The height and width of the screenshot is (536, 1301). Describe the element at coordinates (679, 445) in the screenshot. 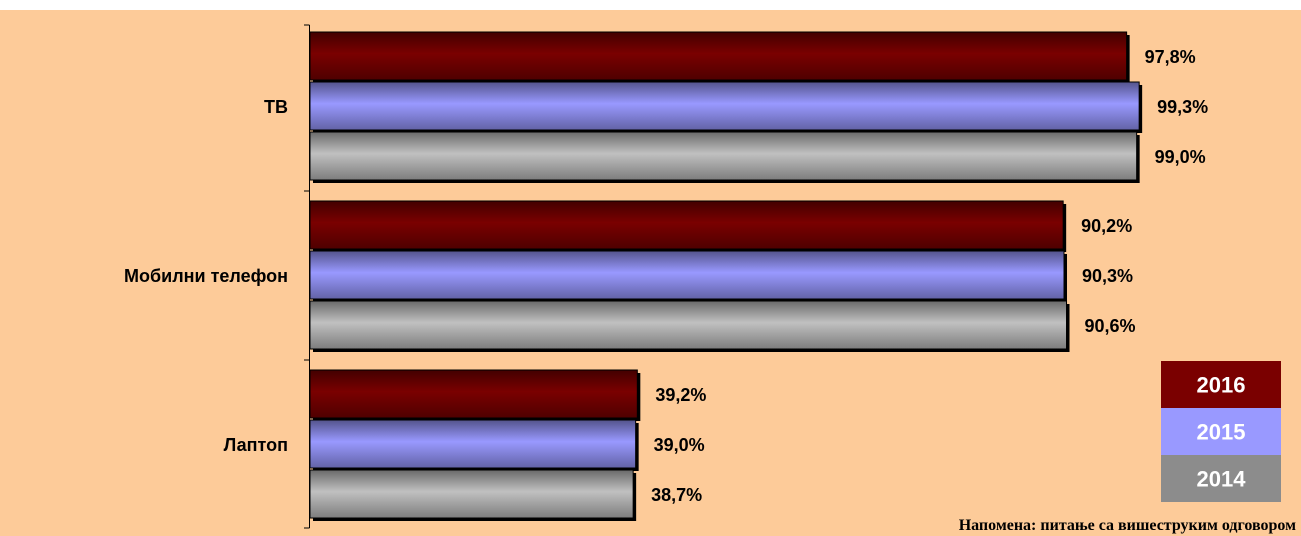

I see `data-label: 39,0%` at that location.